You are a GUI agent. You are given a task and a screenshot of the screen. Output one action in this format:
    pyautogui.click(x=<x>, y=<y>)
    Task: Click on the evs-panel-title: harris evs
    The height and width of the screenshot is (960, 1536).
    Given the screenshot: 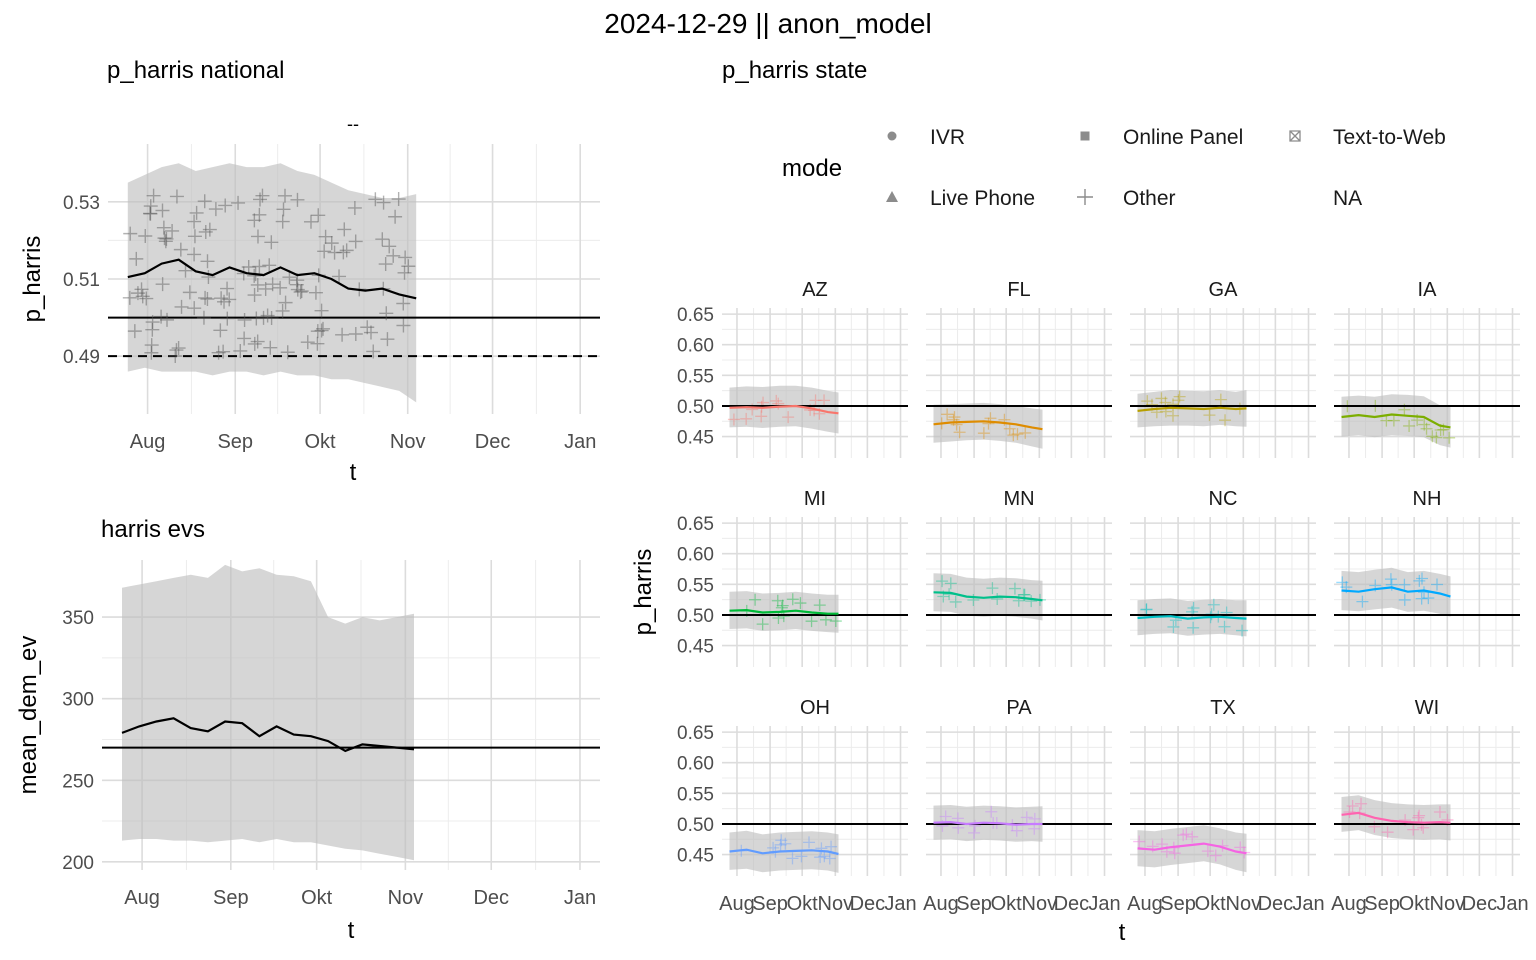 What is the action you would take?
    pyautogui.click(x=153, y=529)
    